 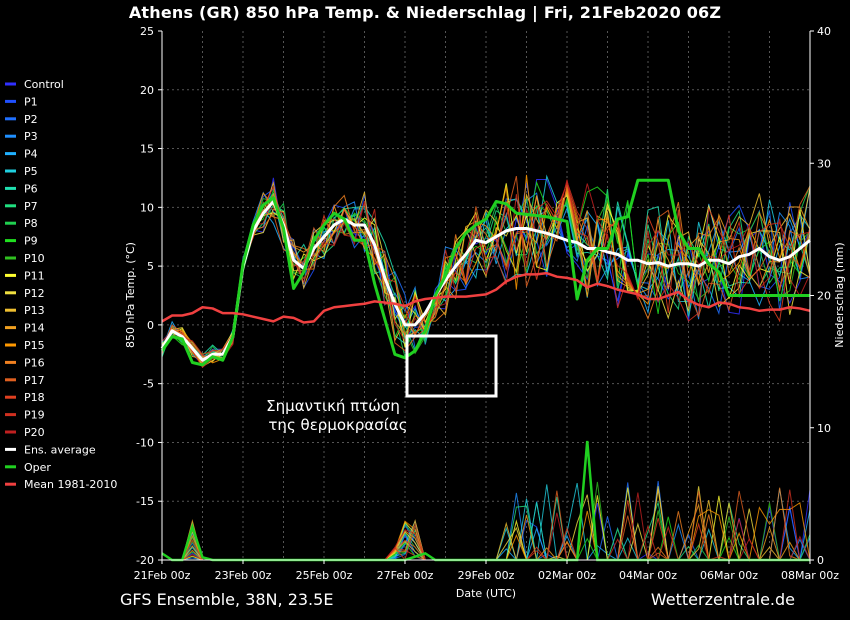 I want to click on y-axis-label: 850 hPa Temp. (°C), so click(x=130, y=295).